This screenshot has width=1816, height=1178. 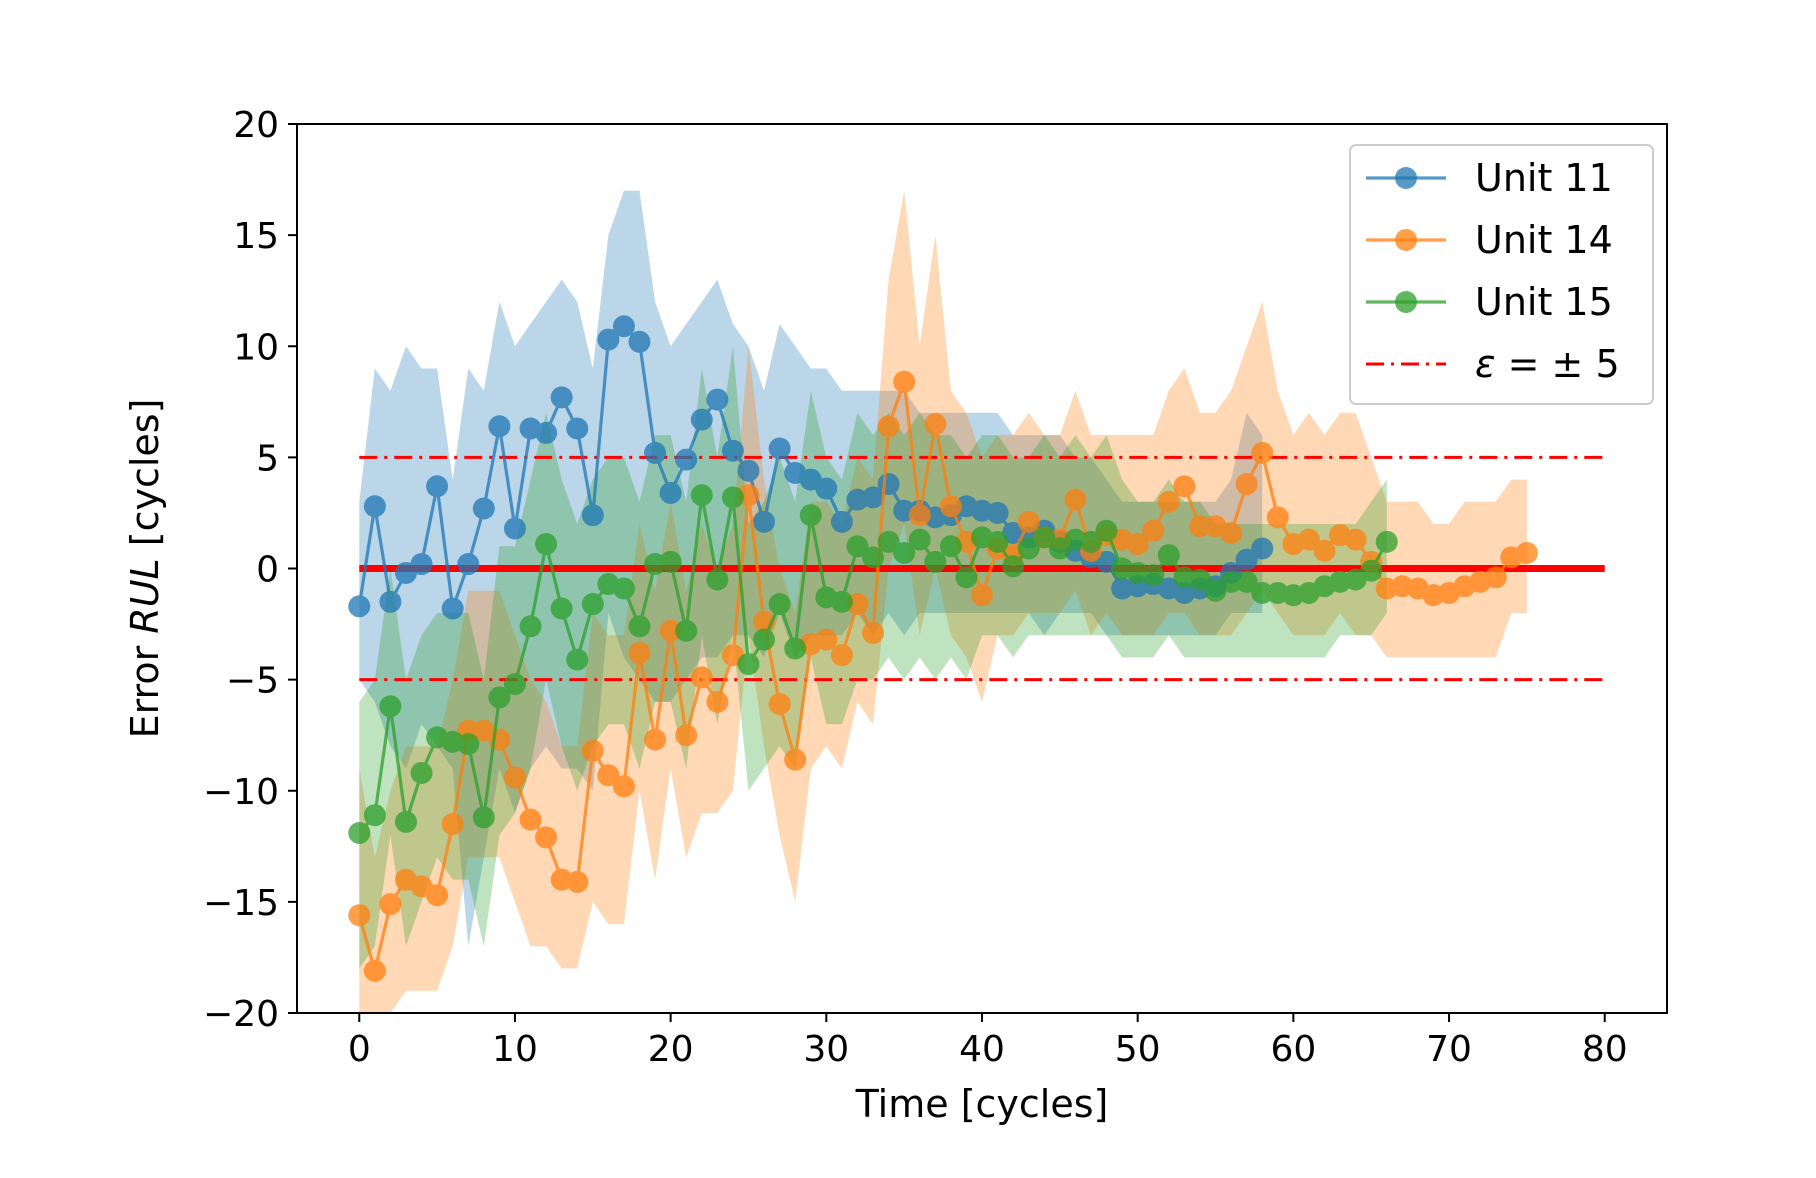 I want to click on y-tick-label: −15, so click(x=241, y=903).